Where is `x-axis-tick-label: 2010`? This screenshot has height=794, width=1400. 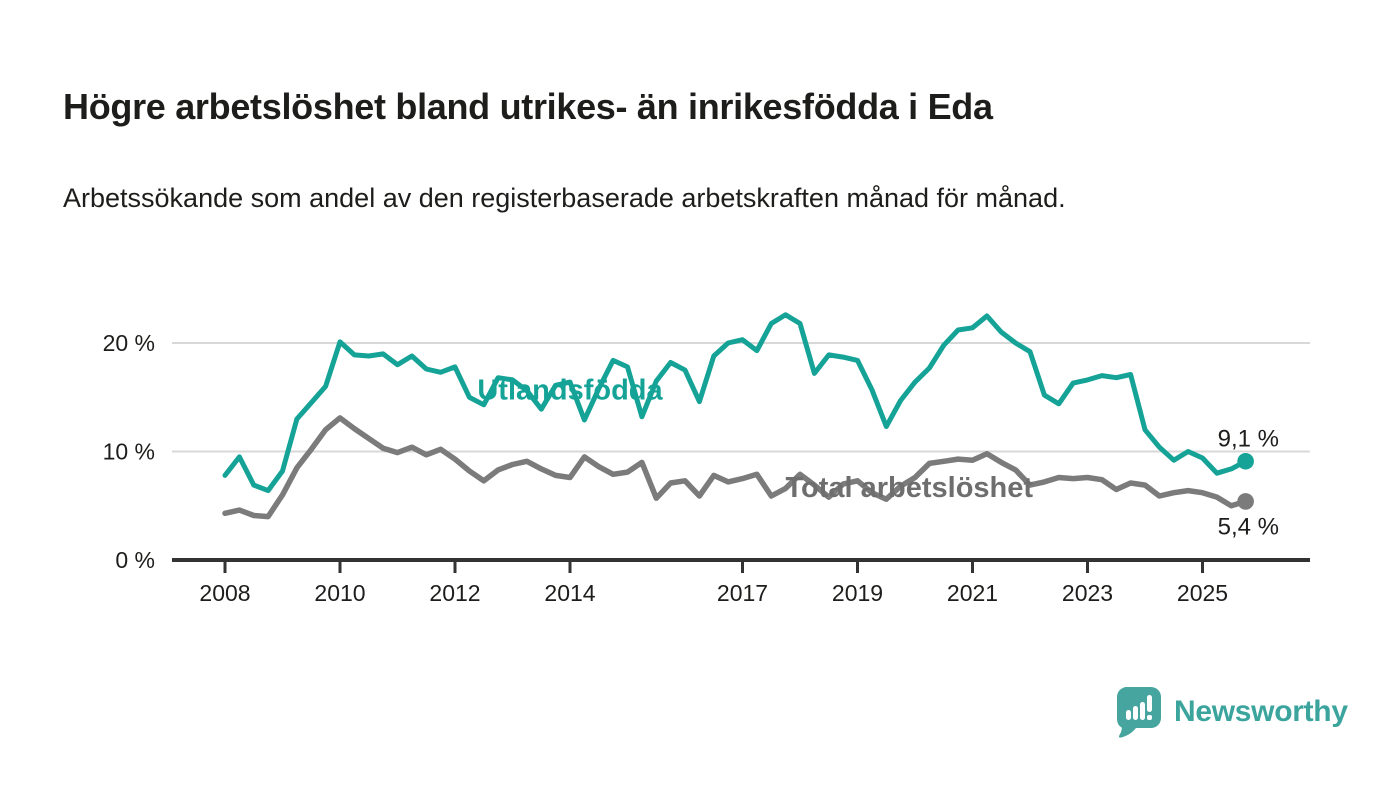
x-axis-tick-label: 2010 is located at coordinates (339, 593).